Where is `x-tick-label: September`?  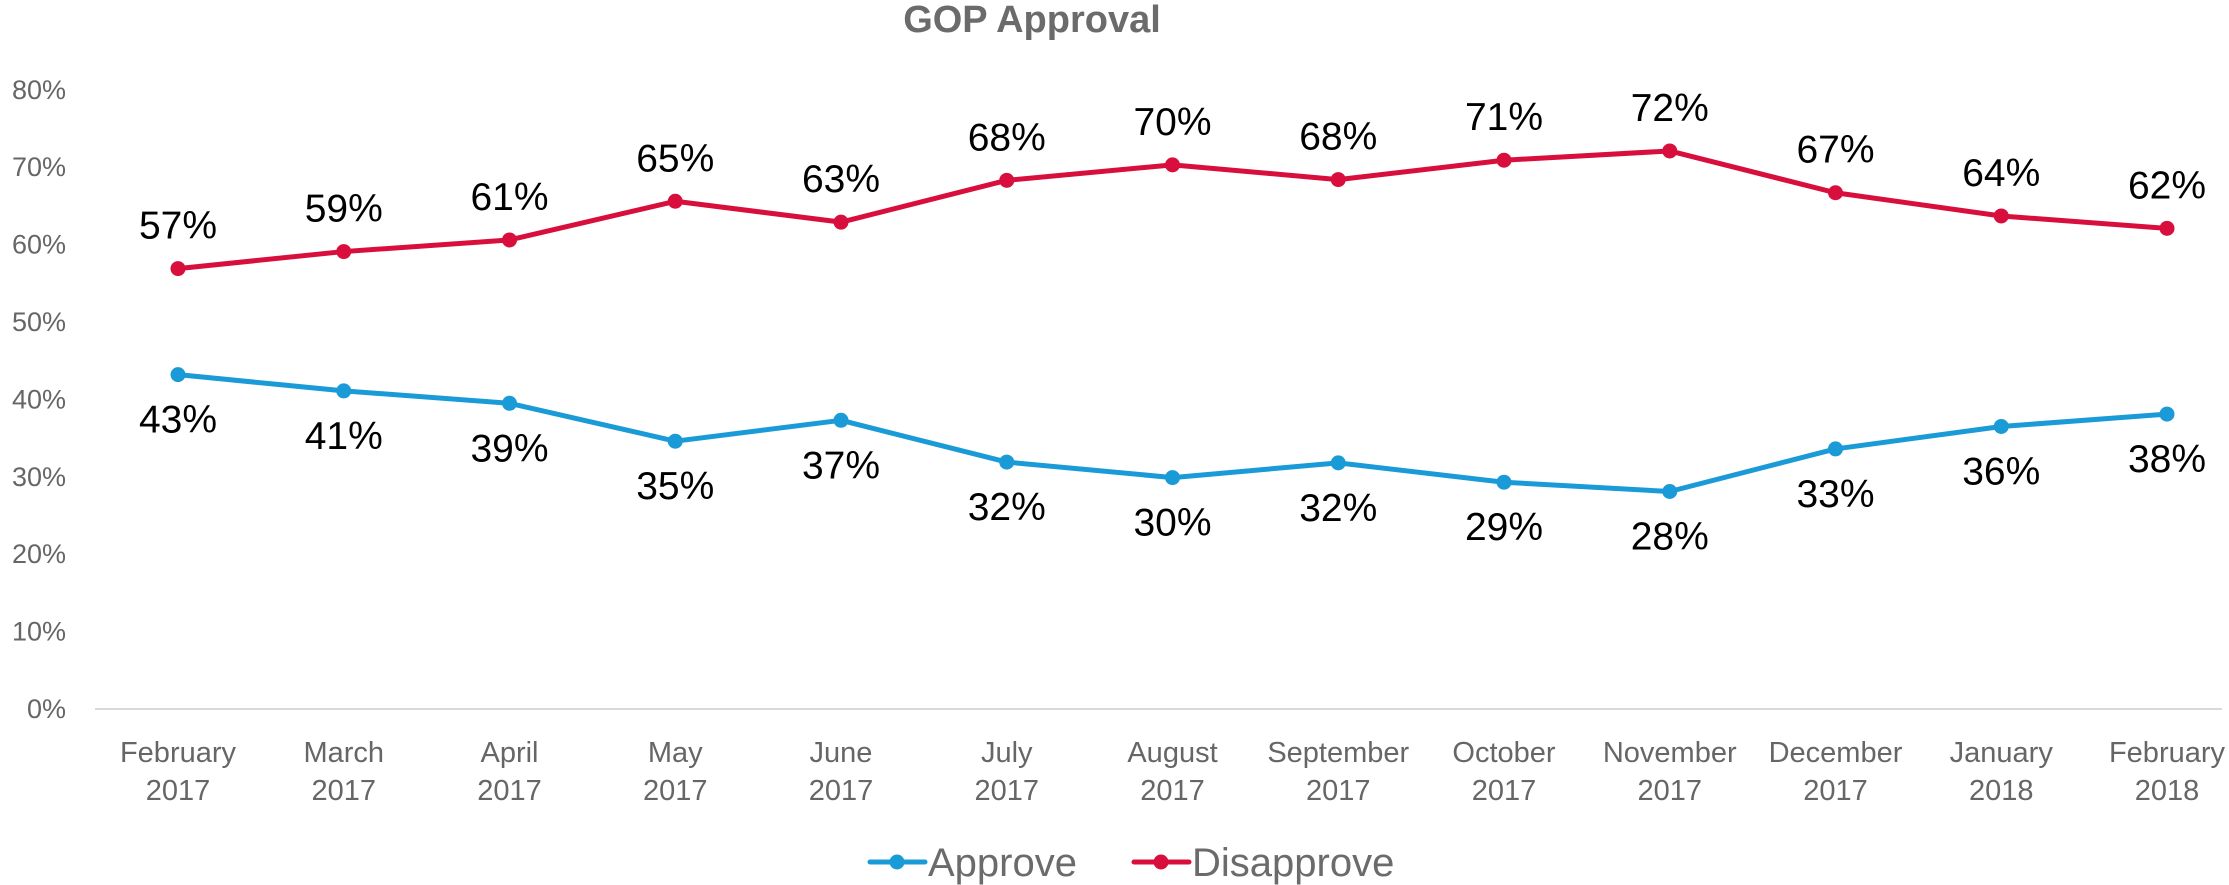 x-tick-label: September is located at coordinates (1338, 753).